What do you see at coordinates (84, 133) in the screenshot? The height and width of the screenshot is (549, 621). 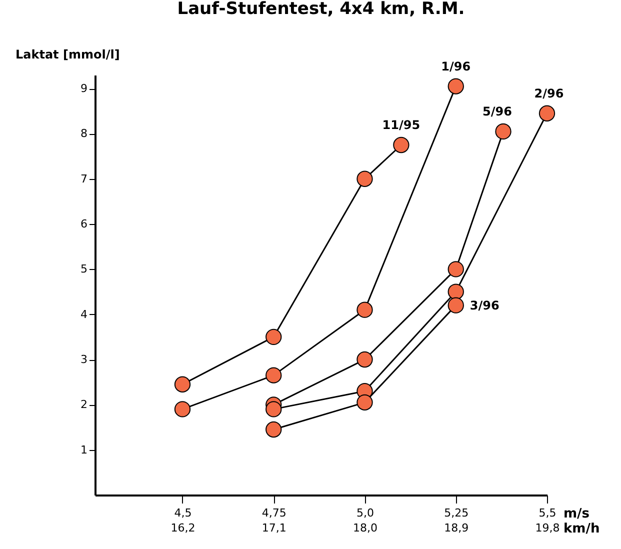 I see `y-tick-label: 8` at bounding box center [84, 133].